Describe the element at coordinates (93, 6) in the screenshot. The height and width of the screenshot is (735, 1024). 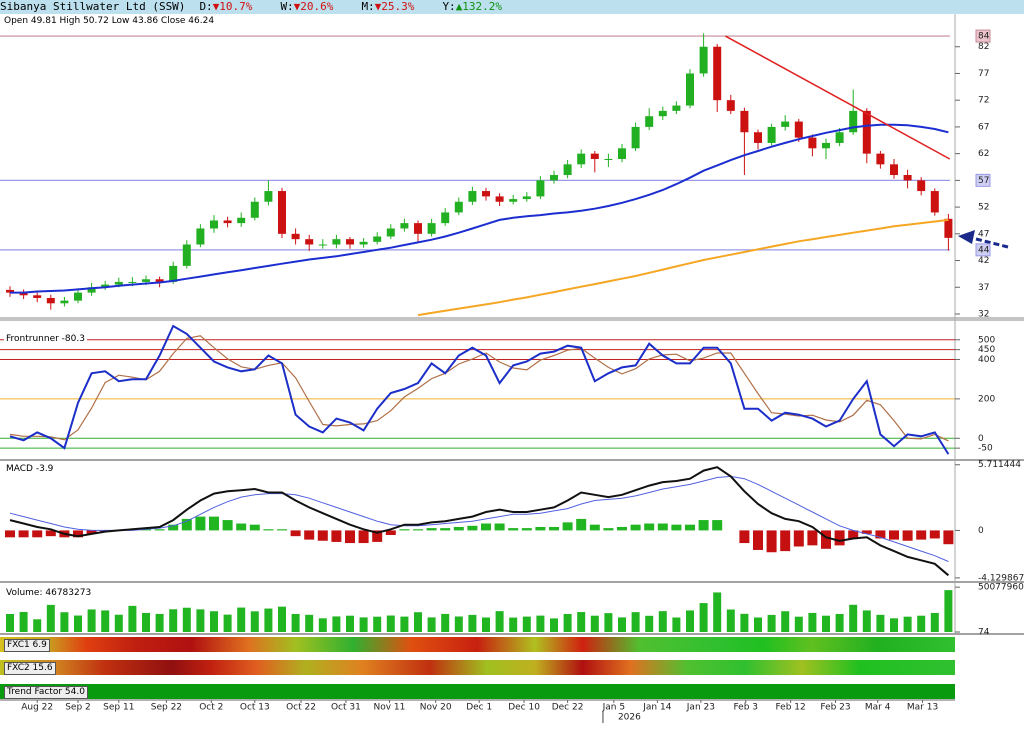
I see `stock-title: Sibanya Stillwater Ltd (SSW)` at that location.